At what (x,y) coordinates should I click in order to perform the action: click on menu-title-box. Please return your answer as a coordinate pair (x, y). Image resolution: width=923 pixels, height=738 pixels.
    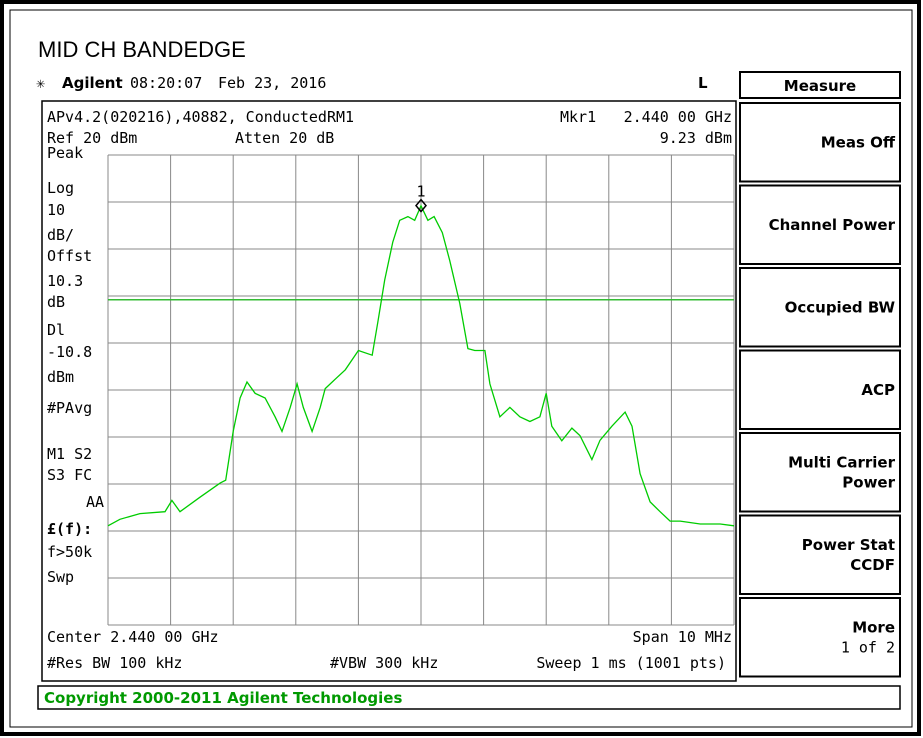
    Looking at the image, I should click on (820, 85).